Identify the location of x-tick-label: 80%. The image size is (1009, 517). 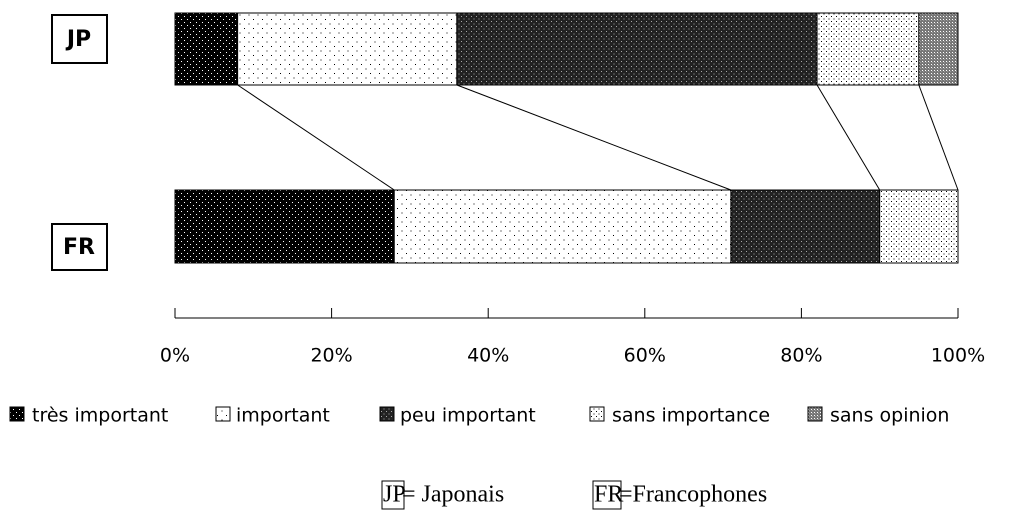
(801, 356).